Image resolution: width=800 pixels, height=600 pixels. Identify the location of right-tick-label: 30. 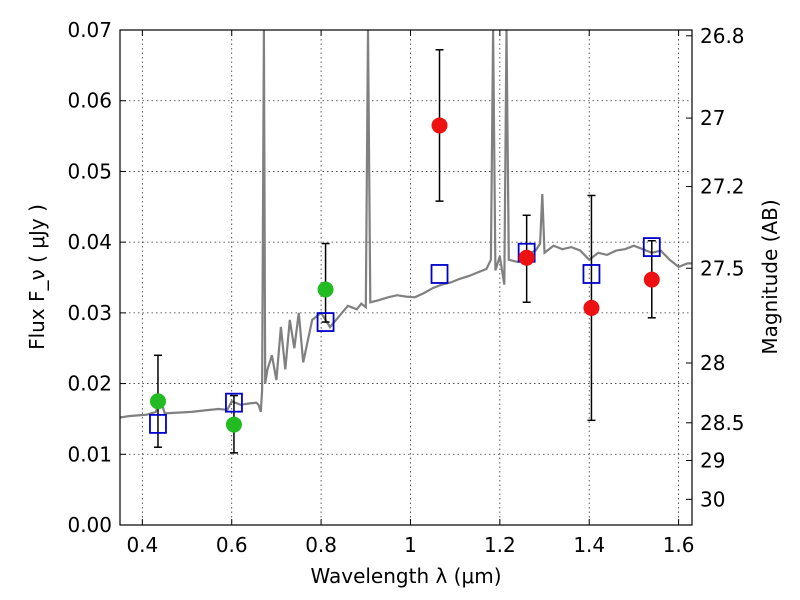
(712, 499).